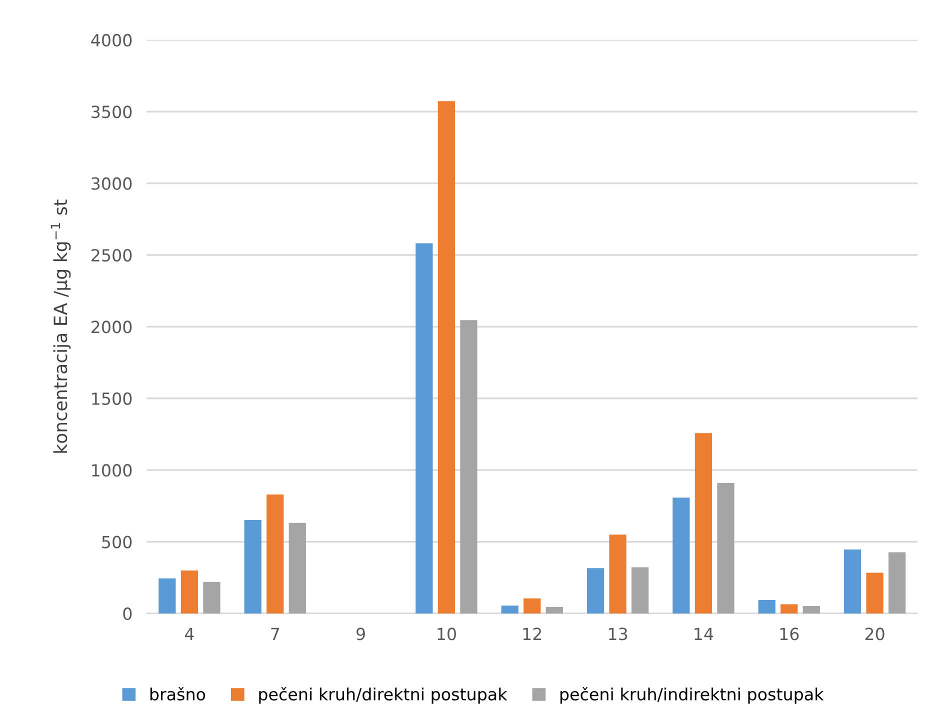 The image size is (946, 726). Describe the element at coordinates (112, 183) in the screenshot. I see `y-tick-label: 3000` at that location.